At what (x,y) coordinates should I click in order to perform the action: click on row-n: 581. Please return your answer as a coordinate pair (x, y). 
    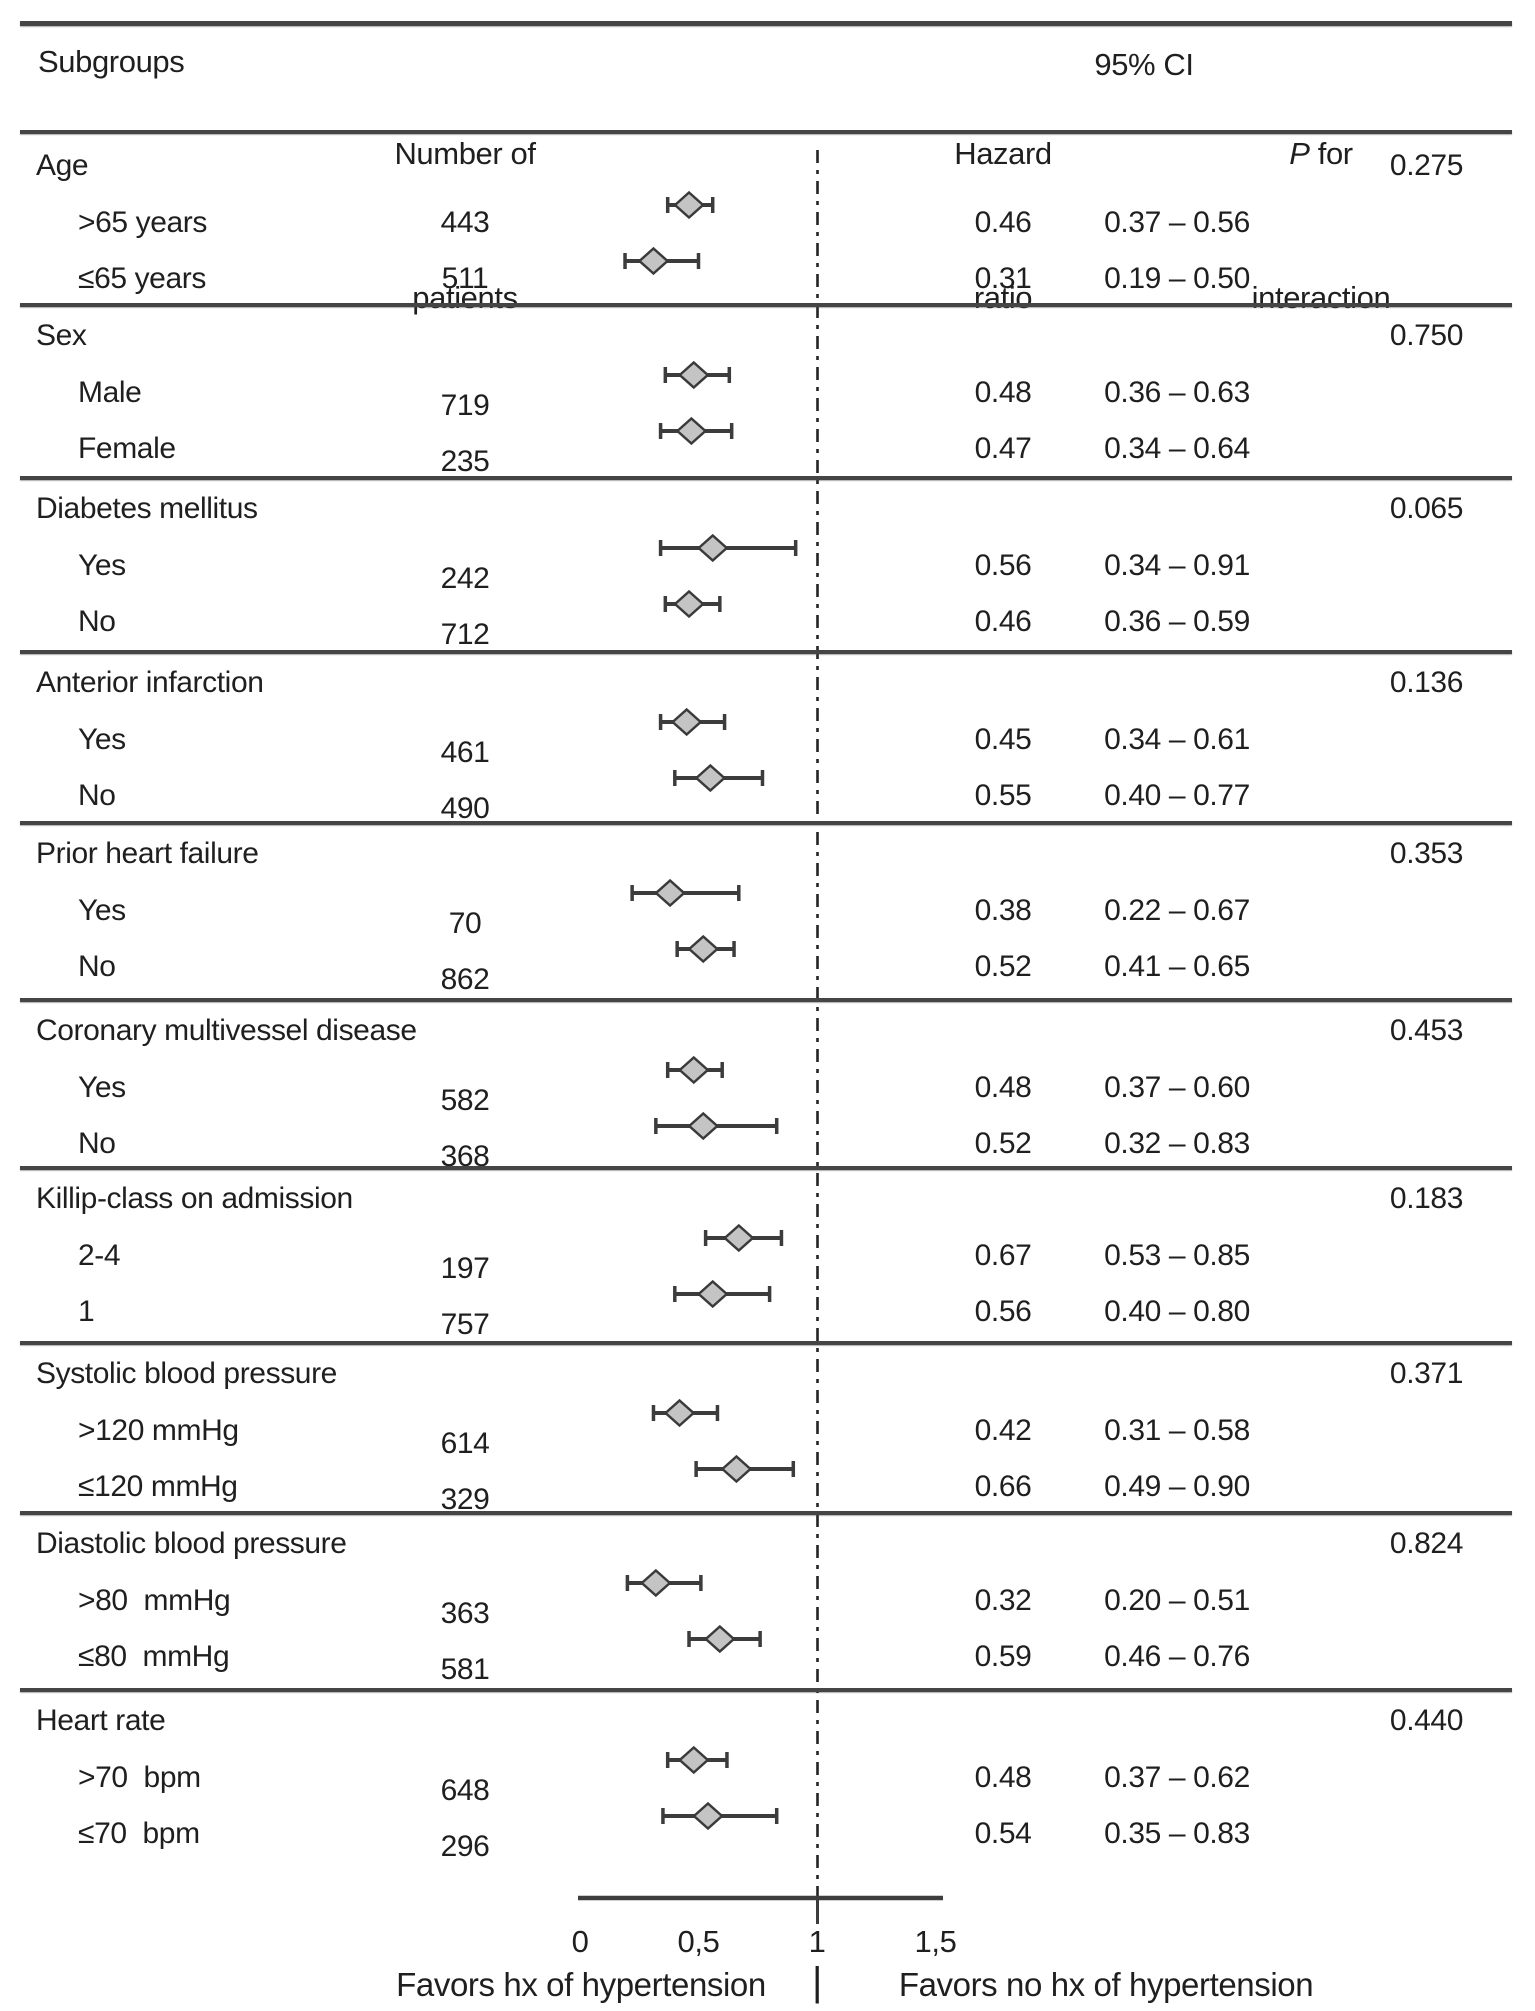
    Looking at the image, I should click on (465, 1669).